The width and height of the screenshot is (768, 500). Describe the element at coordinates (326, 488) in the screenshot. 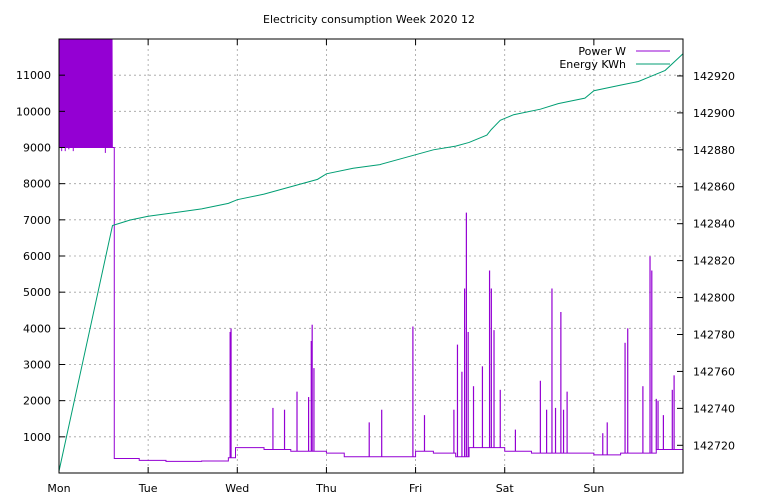

I see `x-tick-label: Thu` at that location.